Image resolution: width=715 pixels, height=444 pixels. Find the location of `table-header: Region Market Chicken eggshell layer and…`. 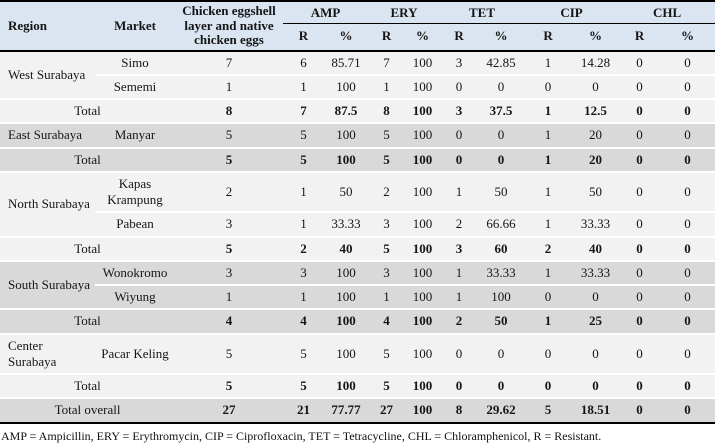

table-header: Region Market Chicken eggshell layer and… is located at coordinates (357, 26).